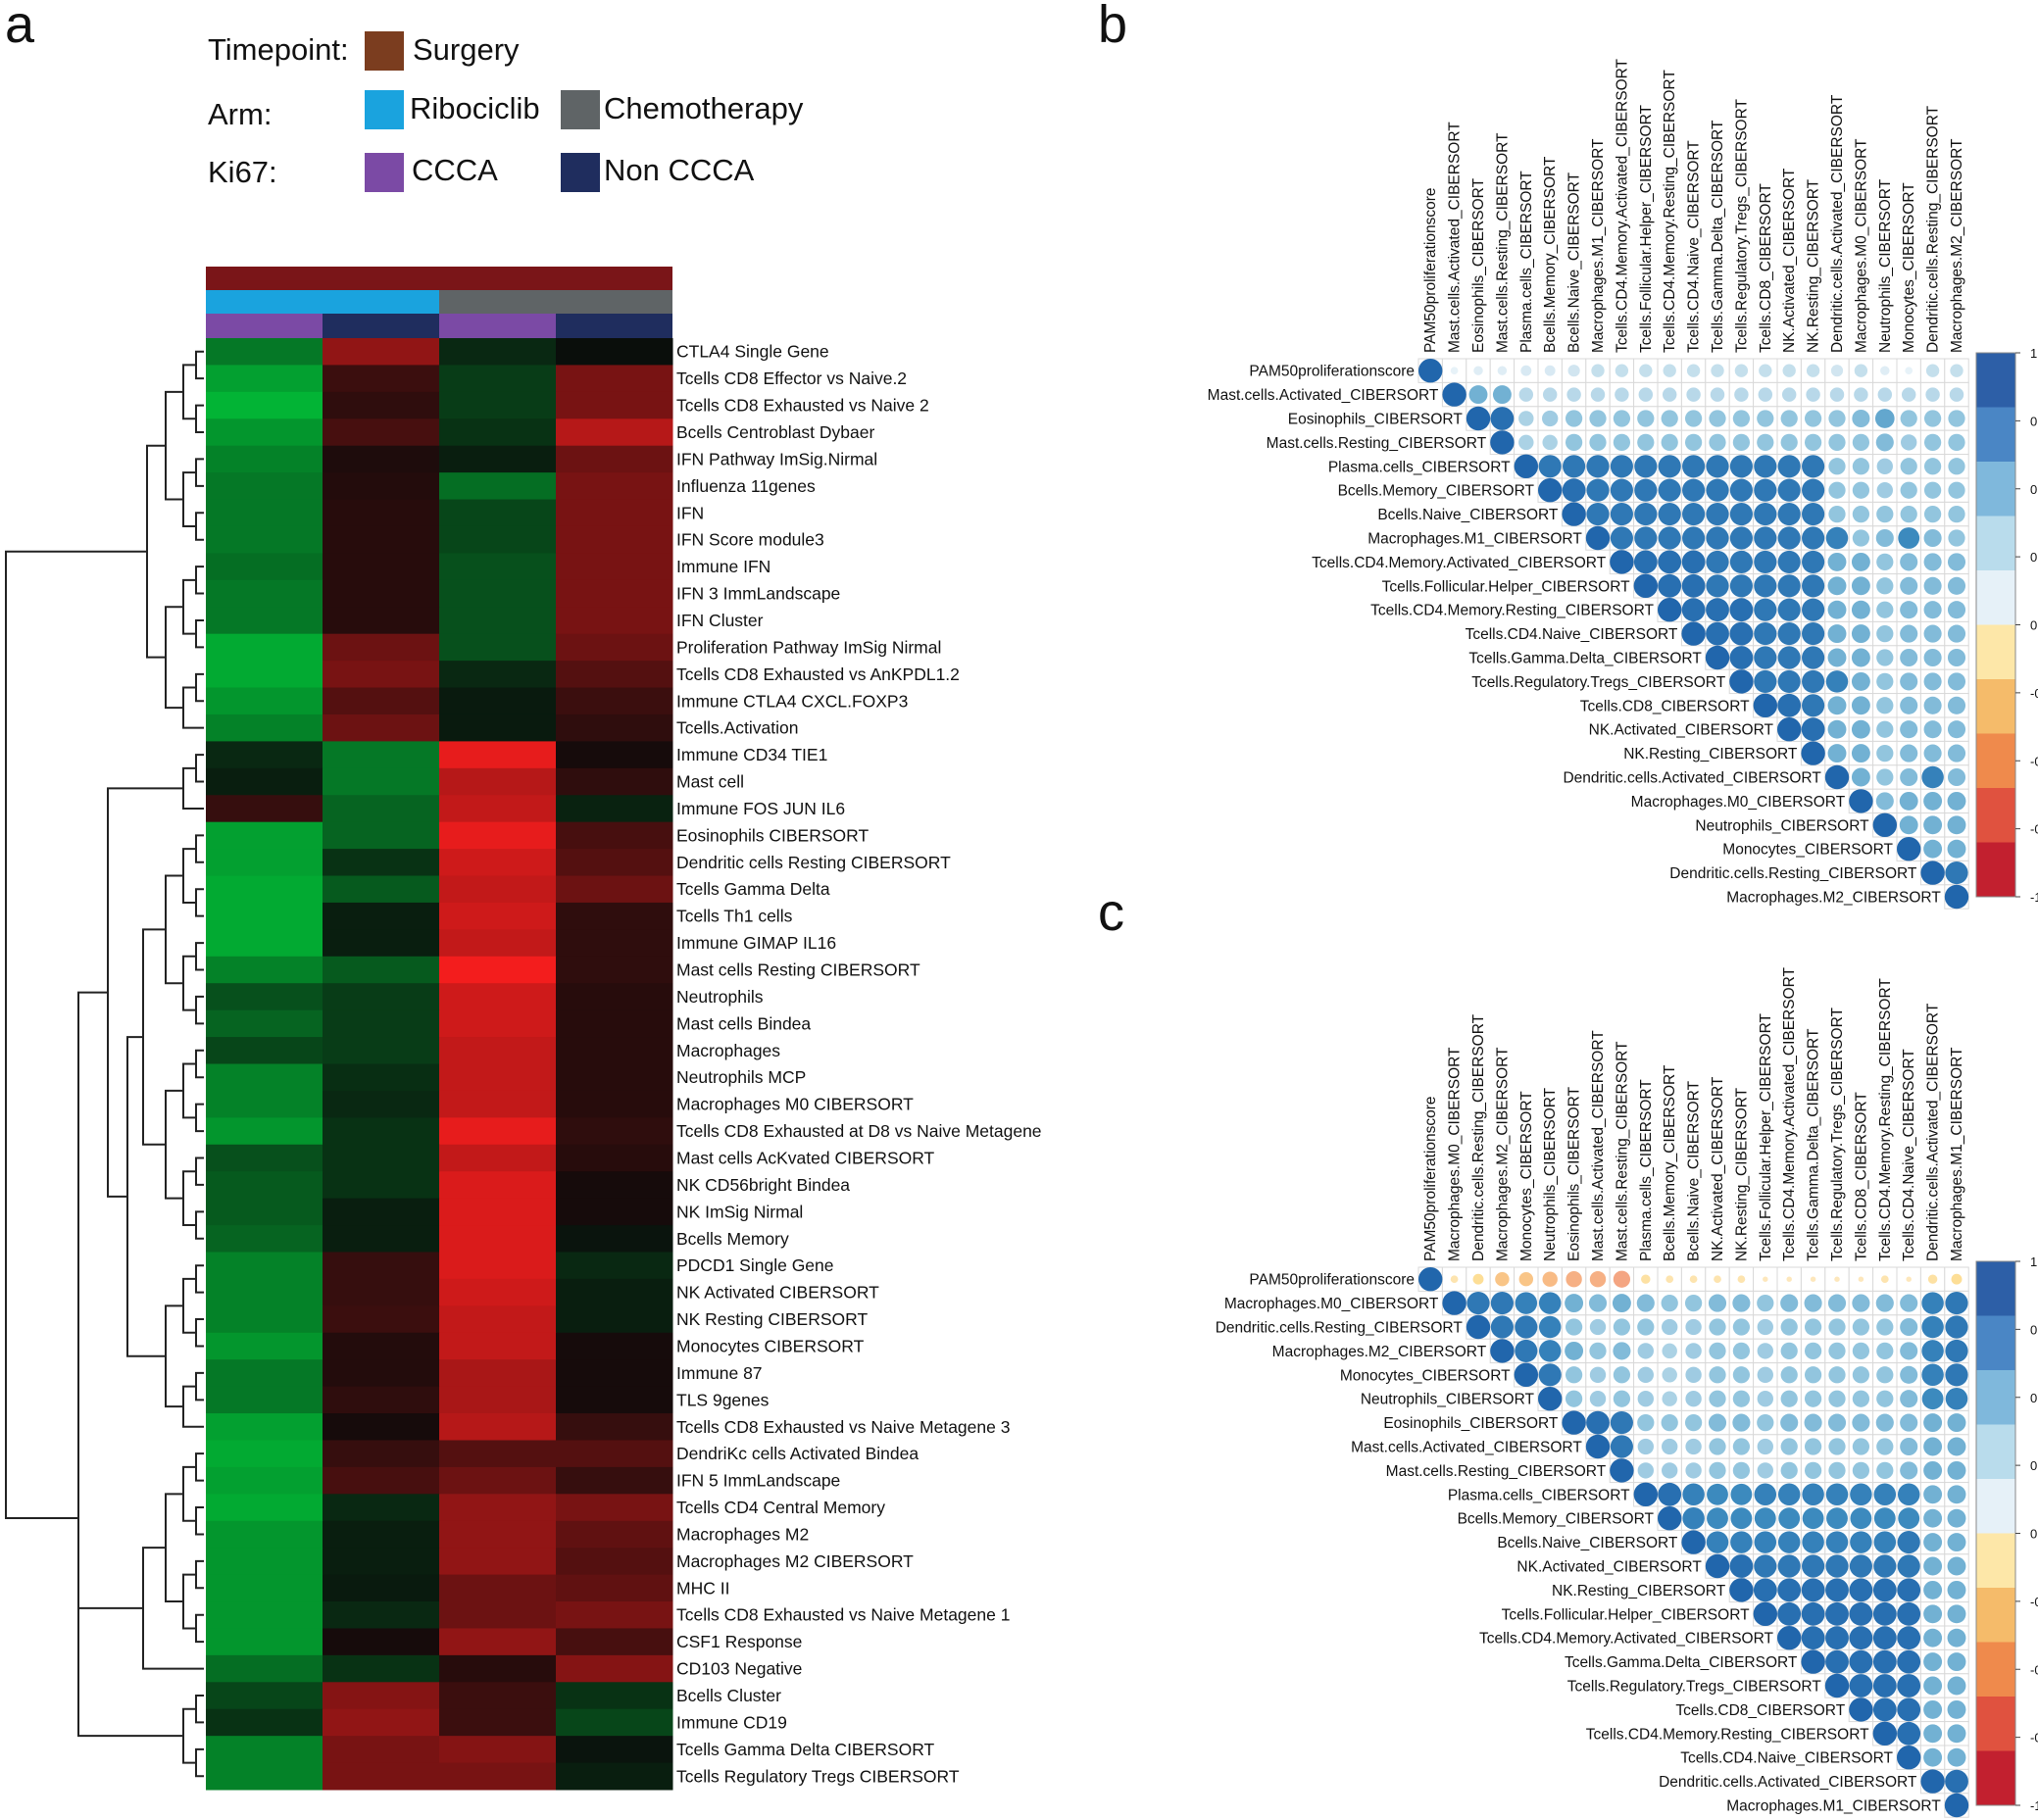 The height and width of the screenshot is (1820, 2038). What do you see at coordinates (720, 620) in the screenshot?
I see `heatmap-row-label: IFN Cluster` at bounding box center [720, 620].